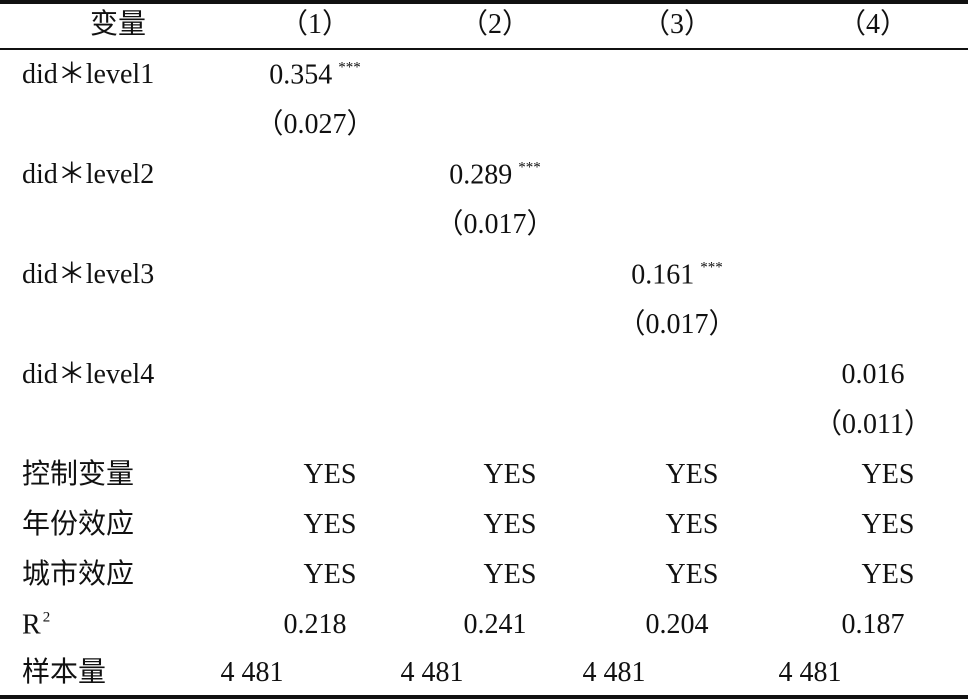 This screenshot has width=968, height=700. Describe the element at coordinates (484, 2) in the screenshot. I see `top-rule` at that location.